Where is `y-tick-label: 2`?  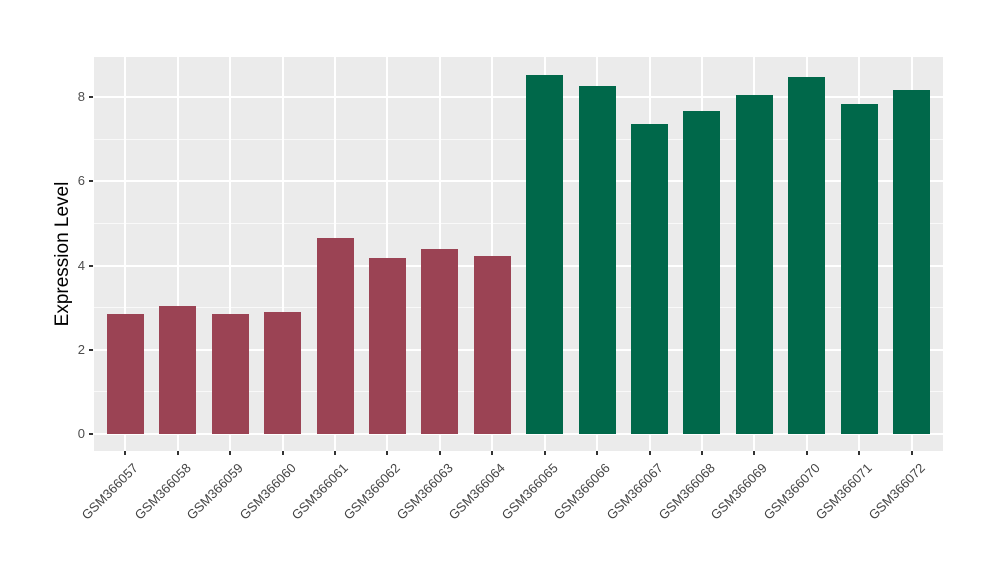
y-tick-label: 2 is located at coordinates (81, 349).